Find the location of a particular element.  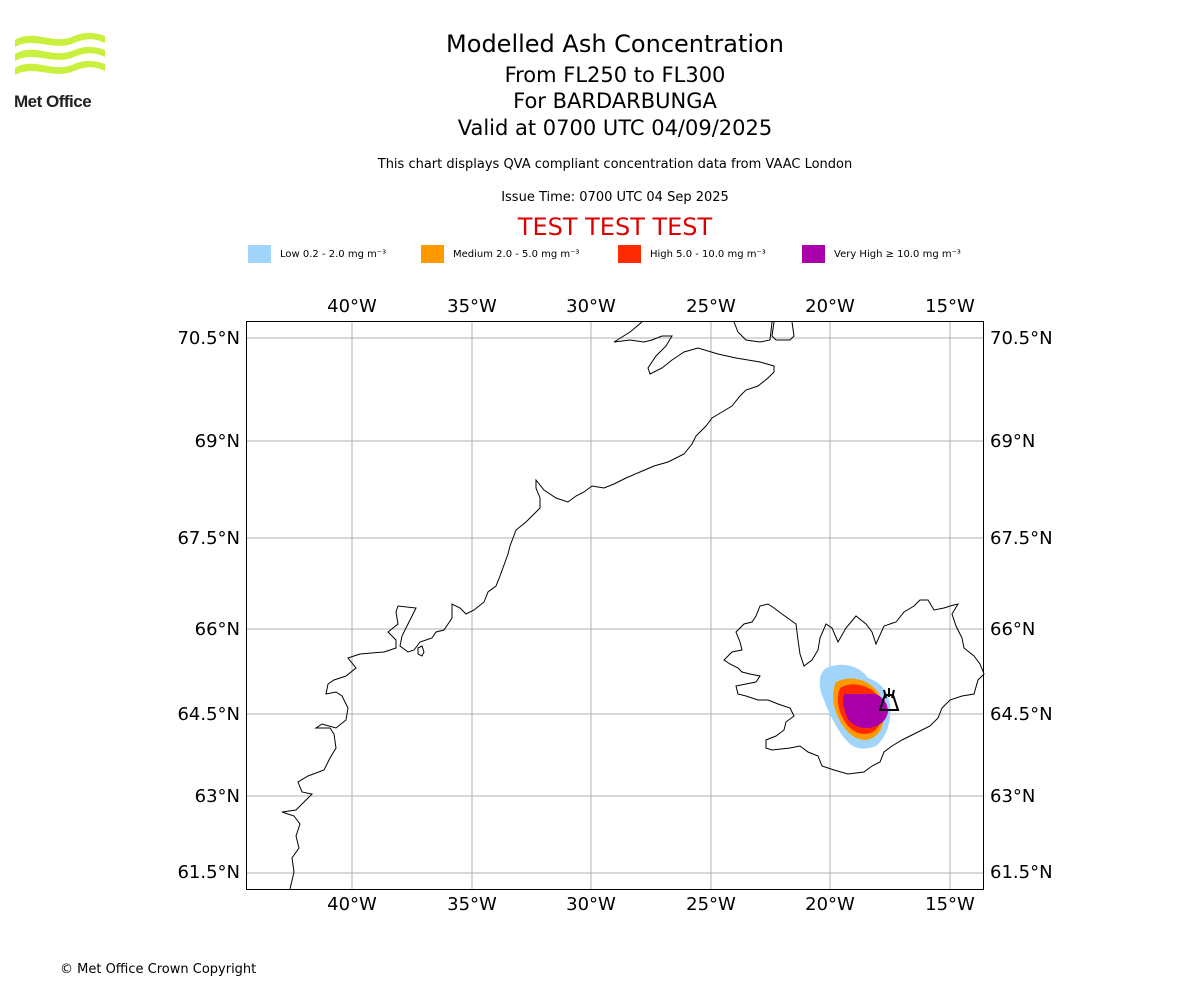

legend-swatch-low is located at coordinates (259, 254).